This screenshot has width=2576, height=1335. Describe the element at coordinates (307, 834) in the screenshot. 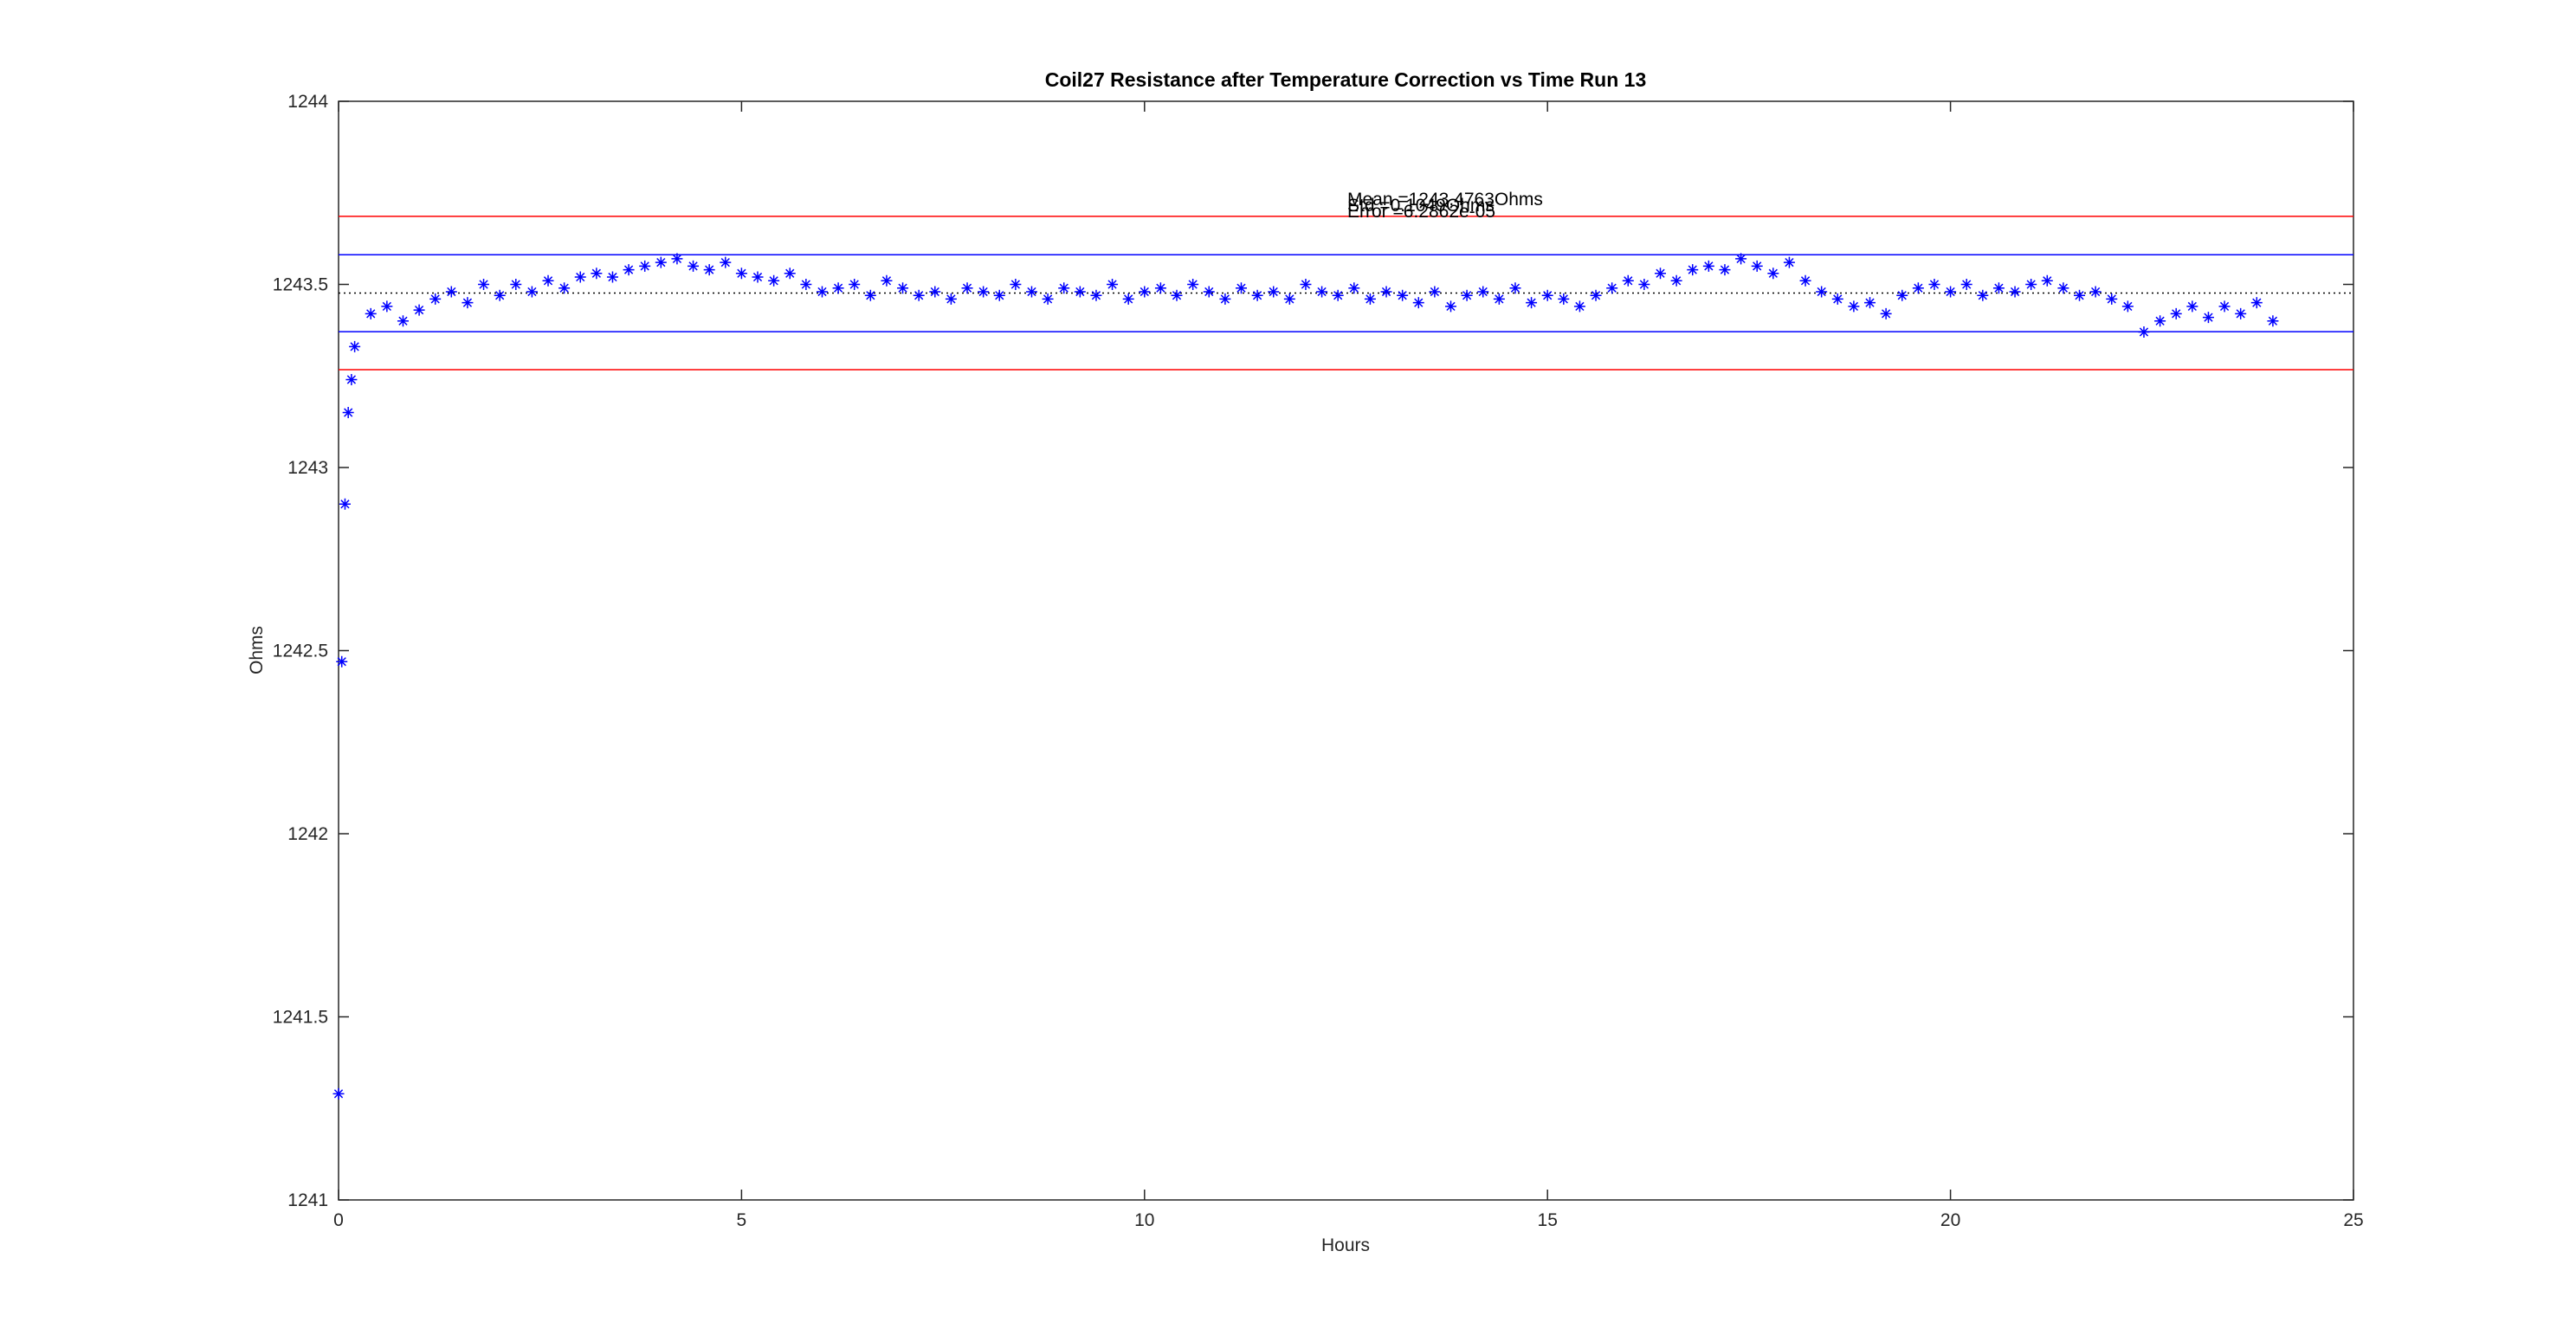

I see `y-tick-label: 1242` at that location.